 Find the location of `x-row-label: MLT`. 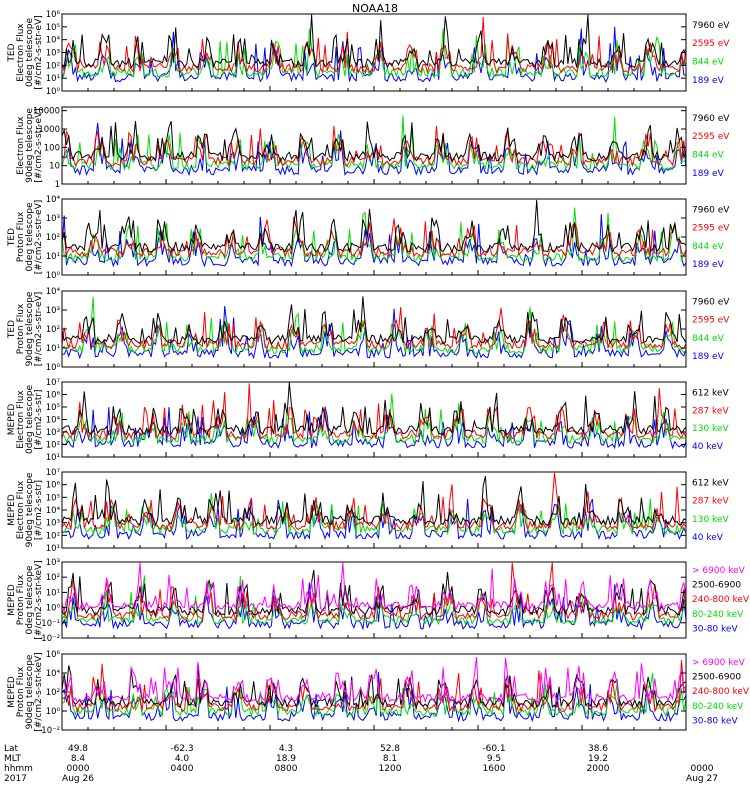

x-row-label: MLT is located at coordinates (13, 759).